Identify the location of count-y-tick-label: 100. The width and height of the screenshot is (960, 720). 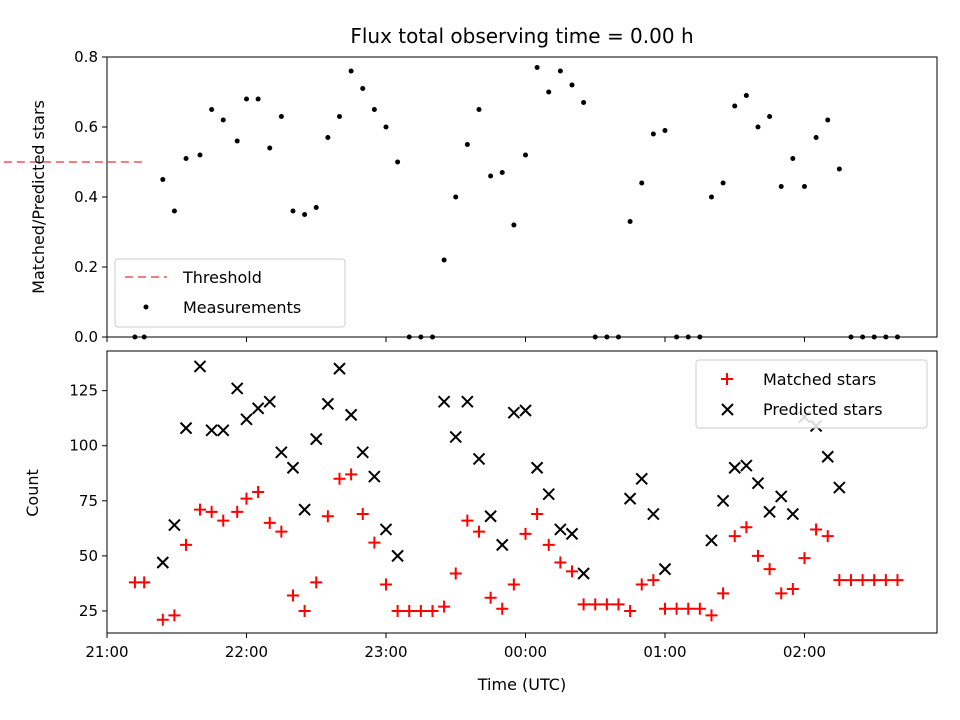
(83, 446).